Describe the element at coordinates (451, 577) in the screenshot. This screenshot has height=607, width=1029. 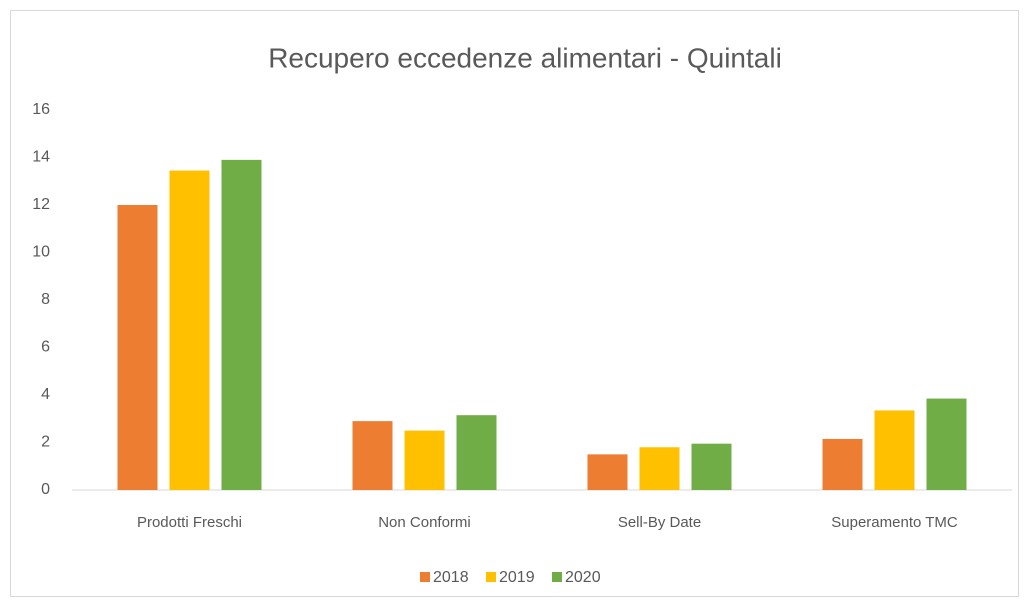
I see `legend-label: 2018` at that location.